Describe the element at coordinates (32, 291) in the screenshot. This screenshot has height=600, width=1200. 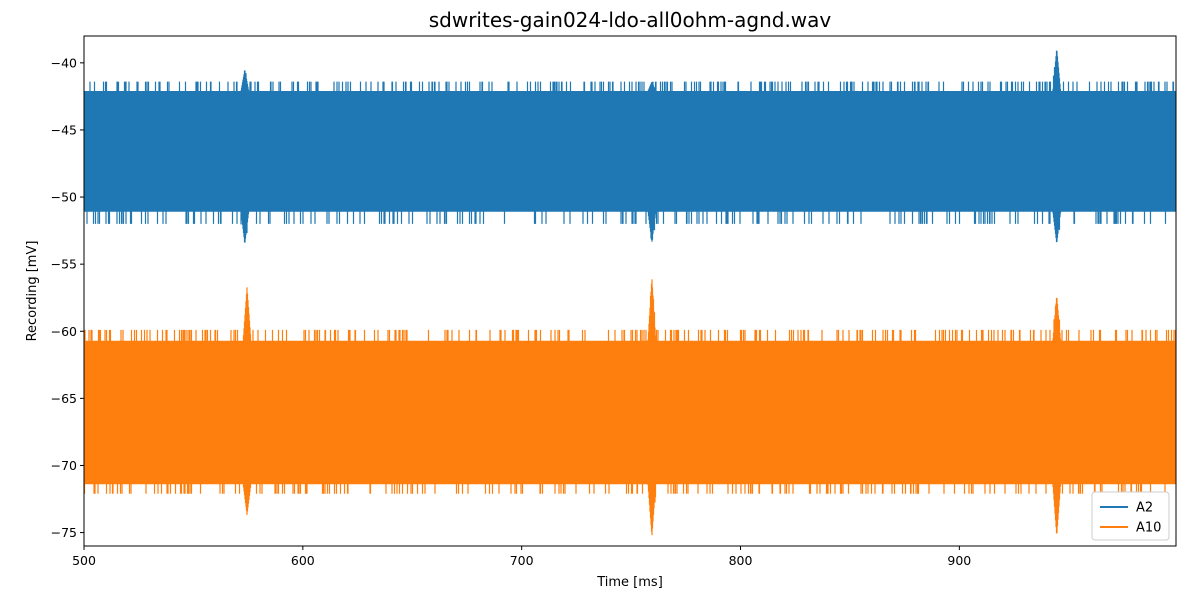
I see `y-axis-label: Recording [mV]` at that location.